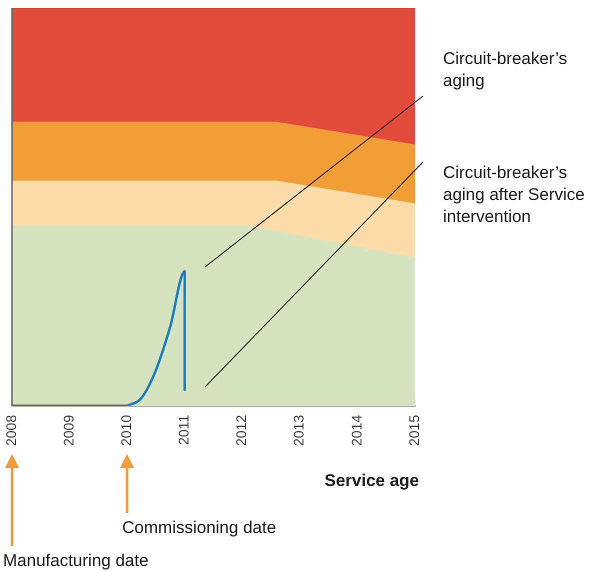 The image size is (608, 571). Describe the element at coordinates (371, 480) in the screenshot. I see `x-axis-title: Service age` at that location.